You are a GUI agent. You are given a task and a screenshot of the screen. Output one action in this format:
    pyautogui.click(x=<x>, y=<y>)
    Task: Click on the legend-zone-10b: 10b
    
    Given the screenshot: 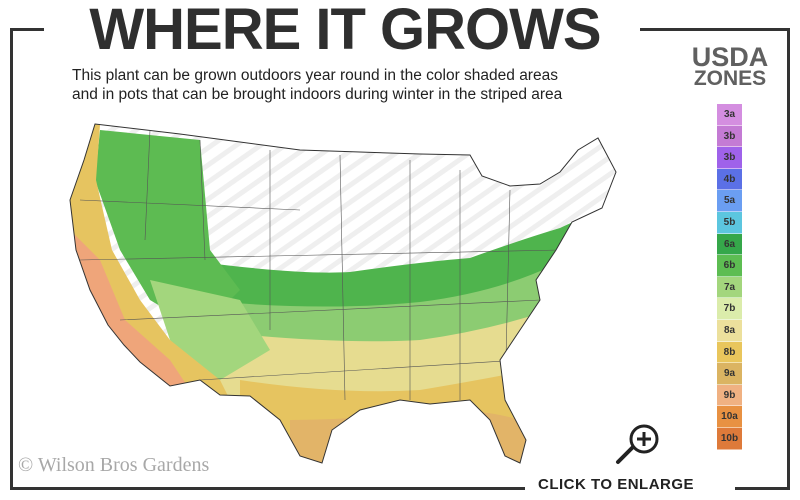 What is the action you would take?
    pyautogui.click(x=729, y=438)
    